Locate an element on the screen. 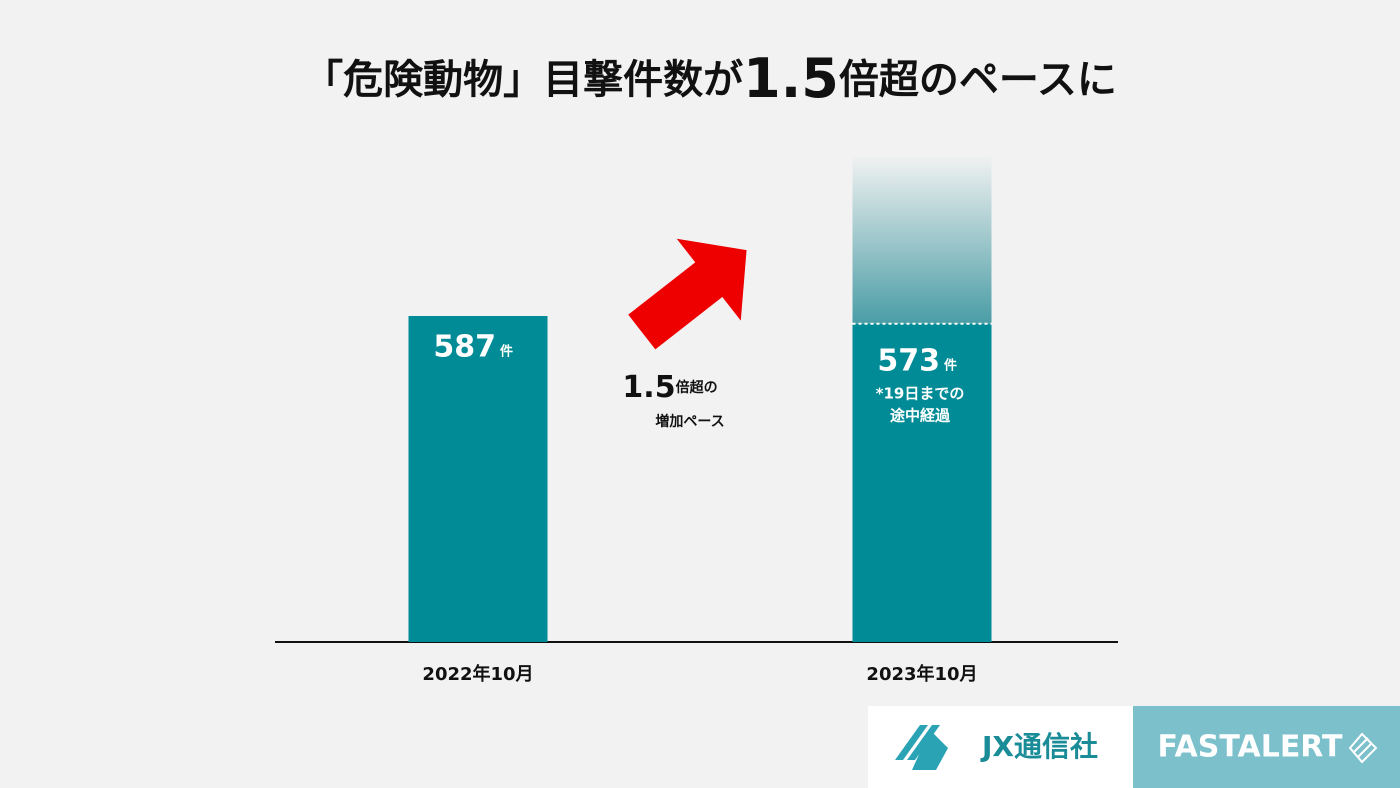 This screenshot has height=788, width=1400. x-tick-label: 2022年10月 is located at coordinates (477, 674).